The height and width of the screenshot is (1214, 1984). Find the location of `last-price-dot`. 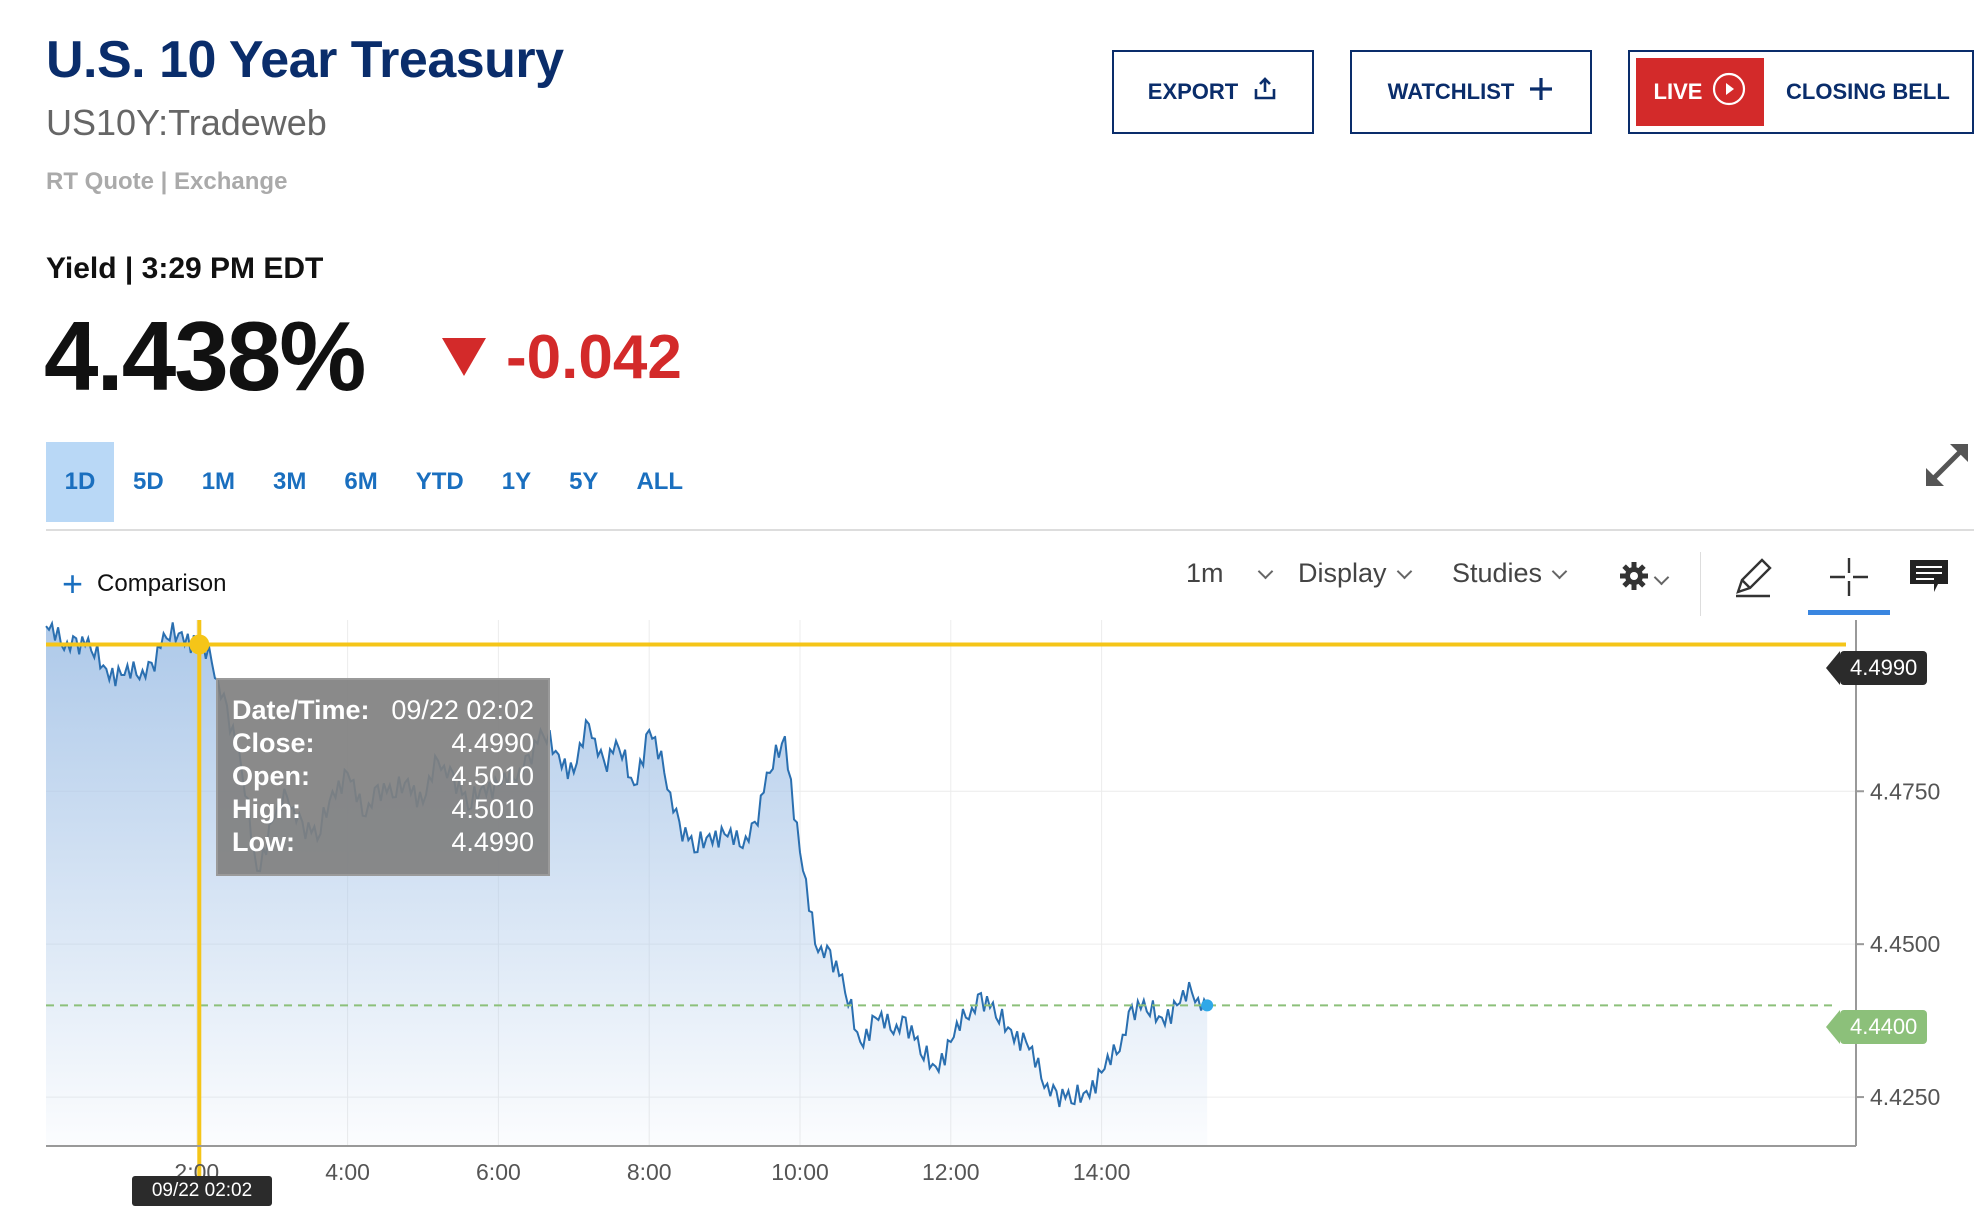

last-price-dot is located at coordinates (1207, 1005).